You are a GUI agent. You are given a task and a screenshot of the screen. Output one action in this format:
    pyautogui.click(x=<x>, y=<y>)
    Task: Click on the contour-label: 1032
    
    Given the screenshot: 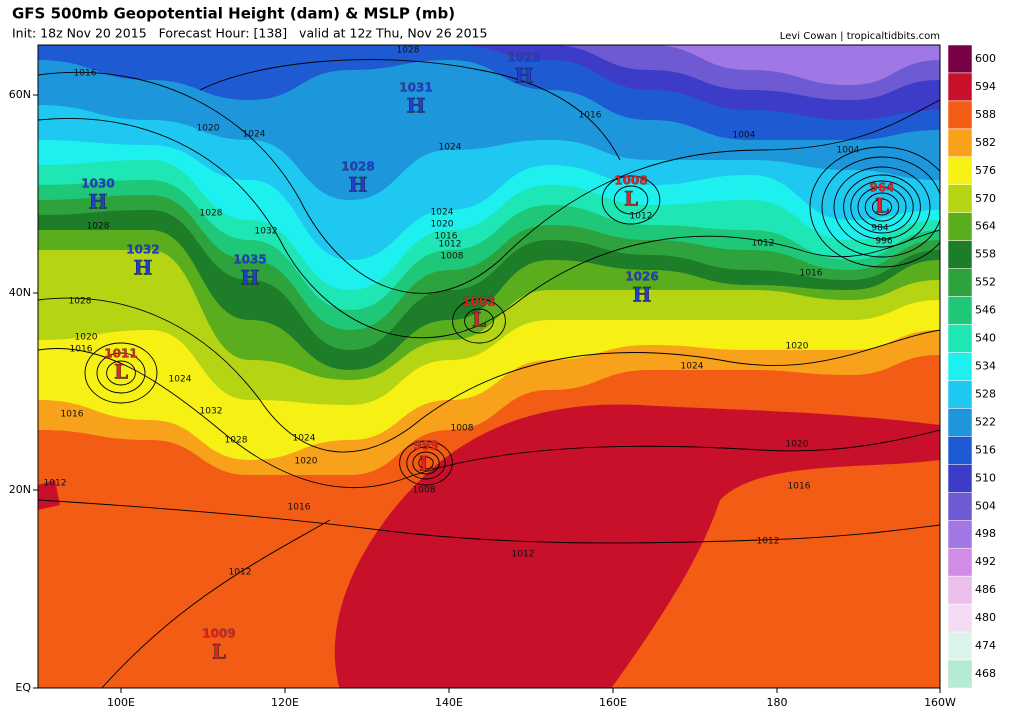 What is the action you would take?
    pyautogui.click(x=266, y=232)
    